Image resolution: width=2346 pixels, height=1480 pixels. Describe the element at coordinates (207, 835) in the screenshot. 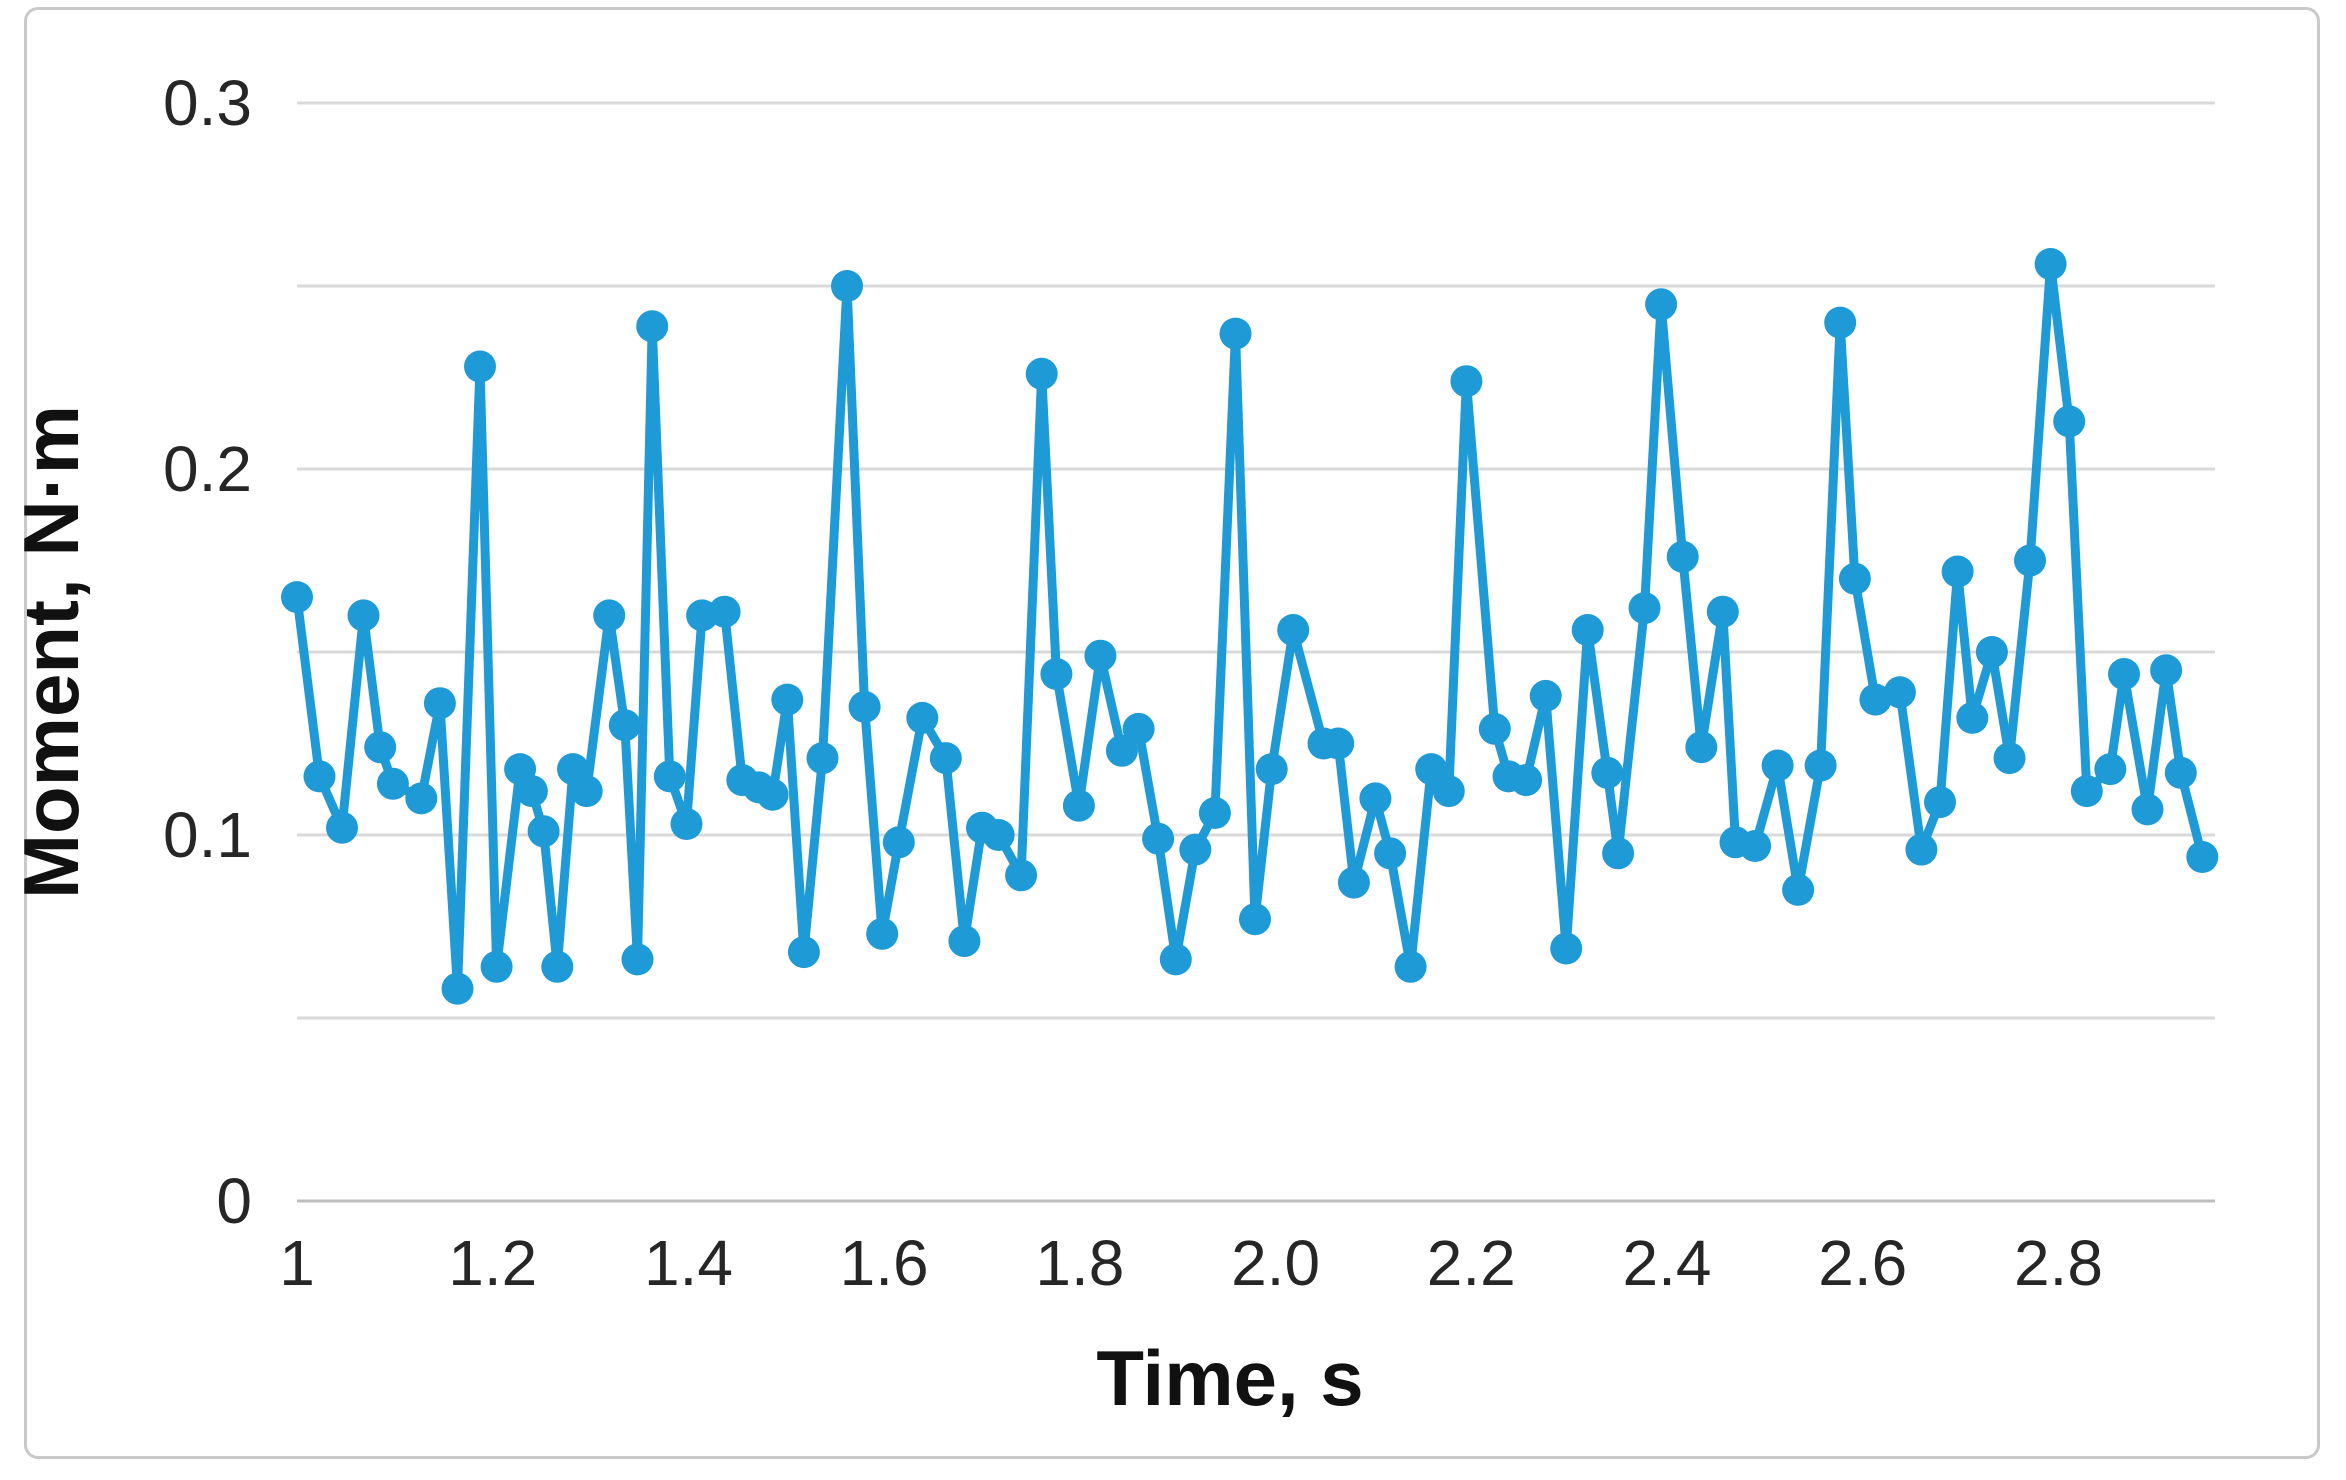

I see `y-tick-label: 0.1` at that location.